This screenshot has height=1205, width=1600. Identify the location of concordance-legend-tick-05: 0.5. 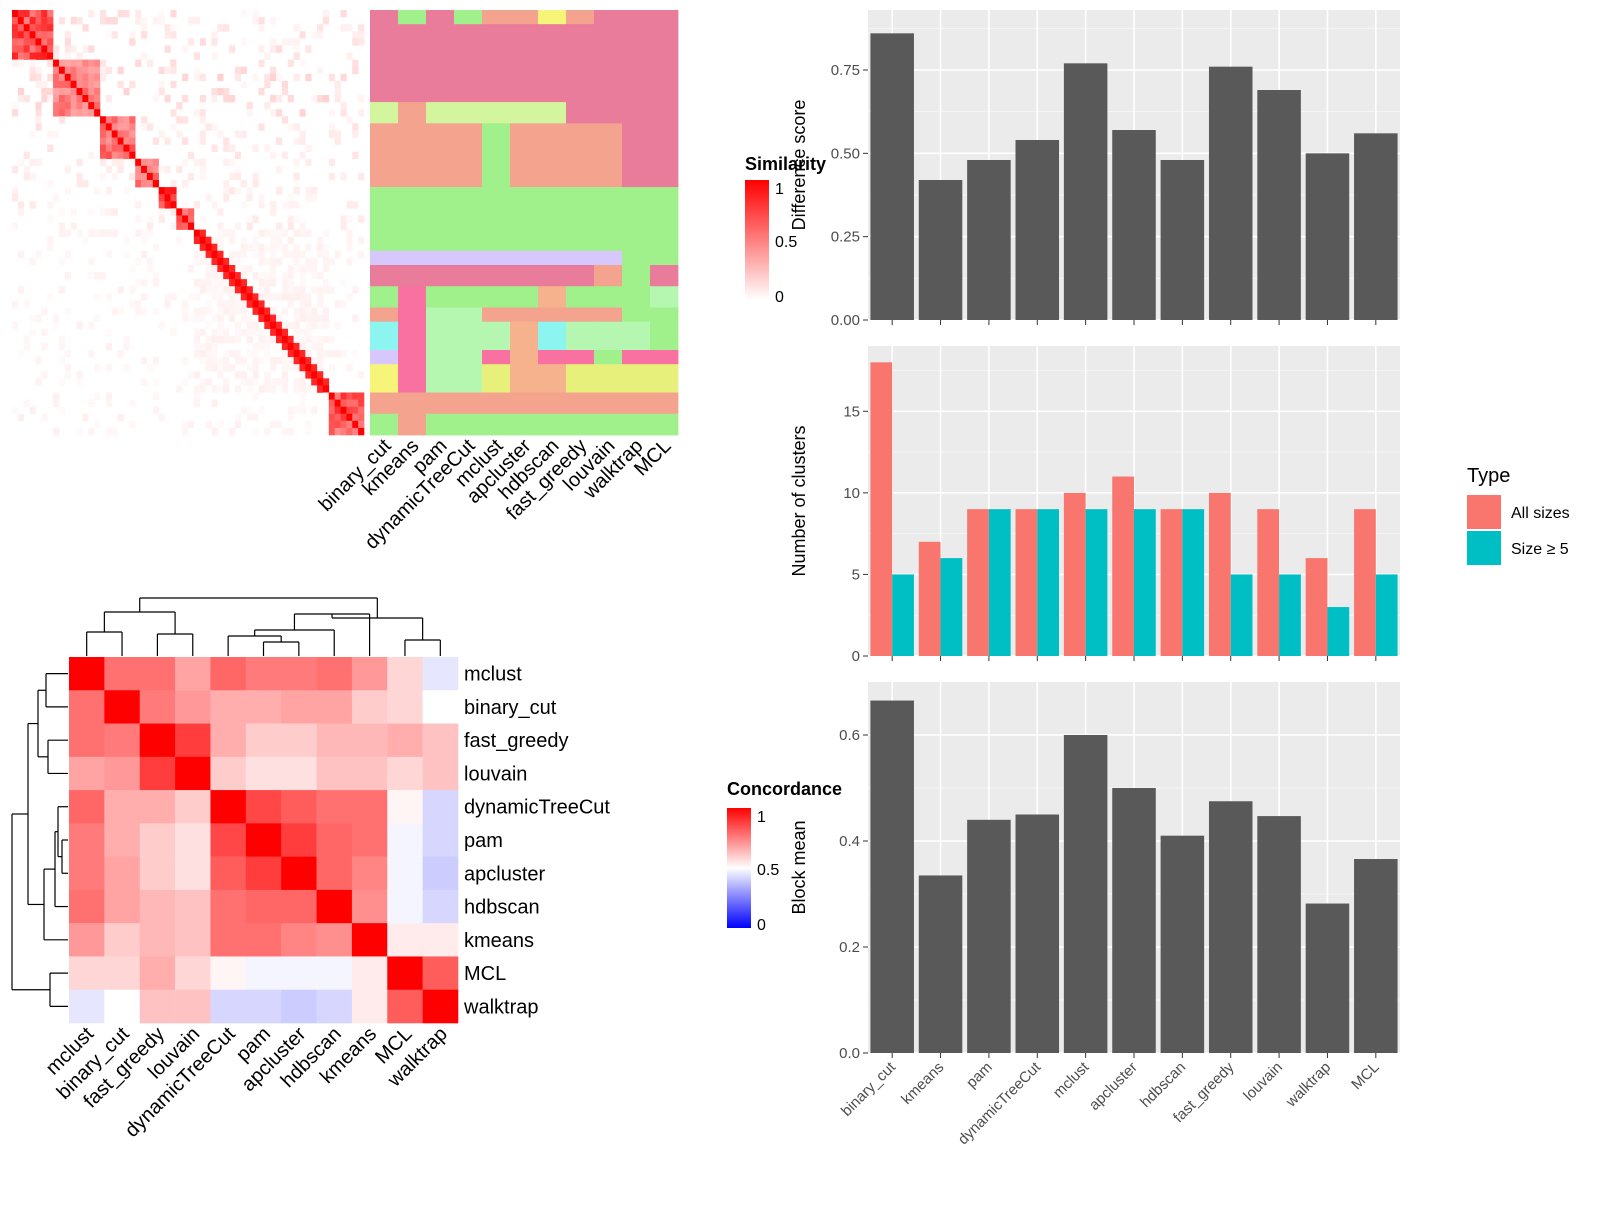
(768, 870).